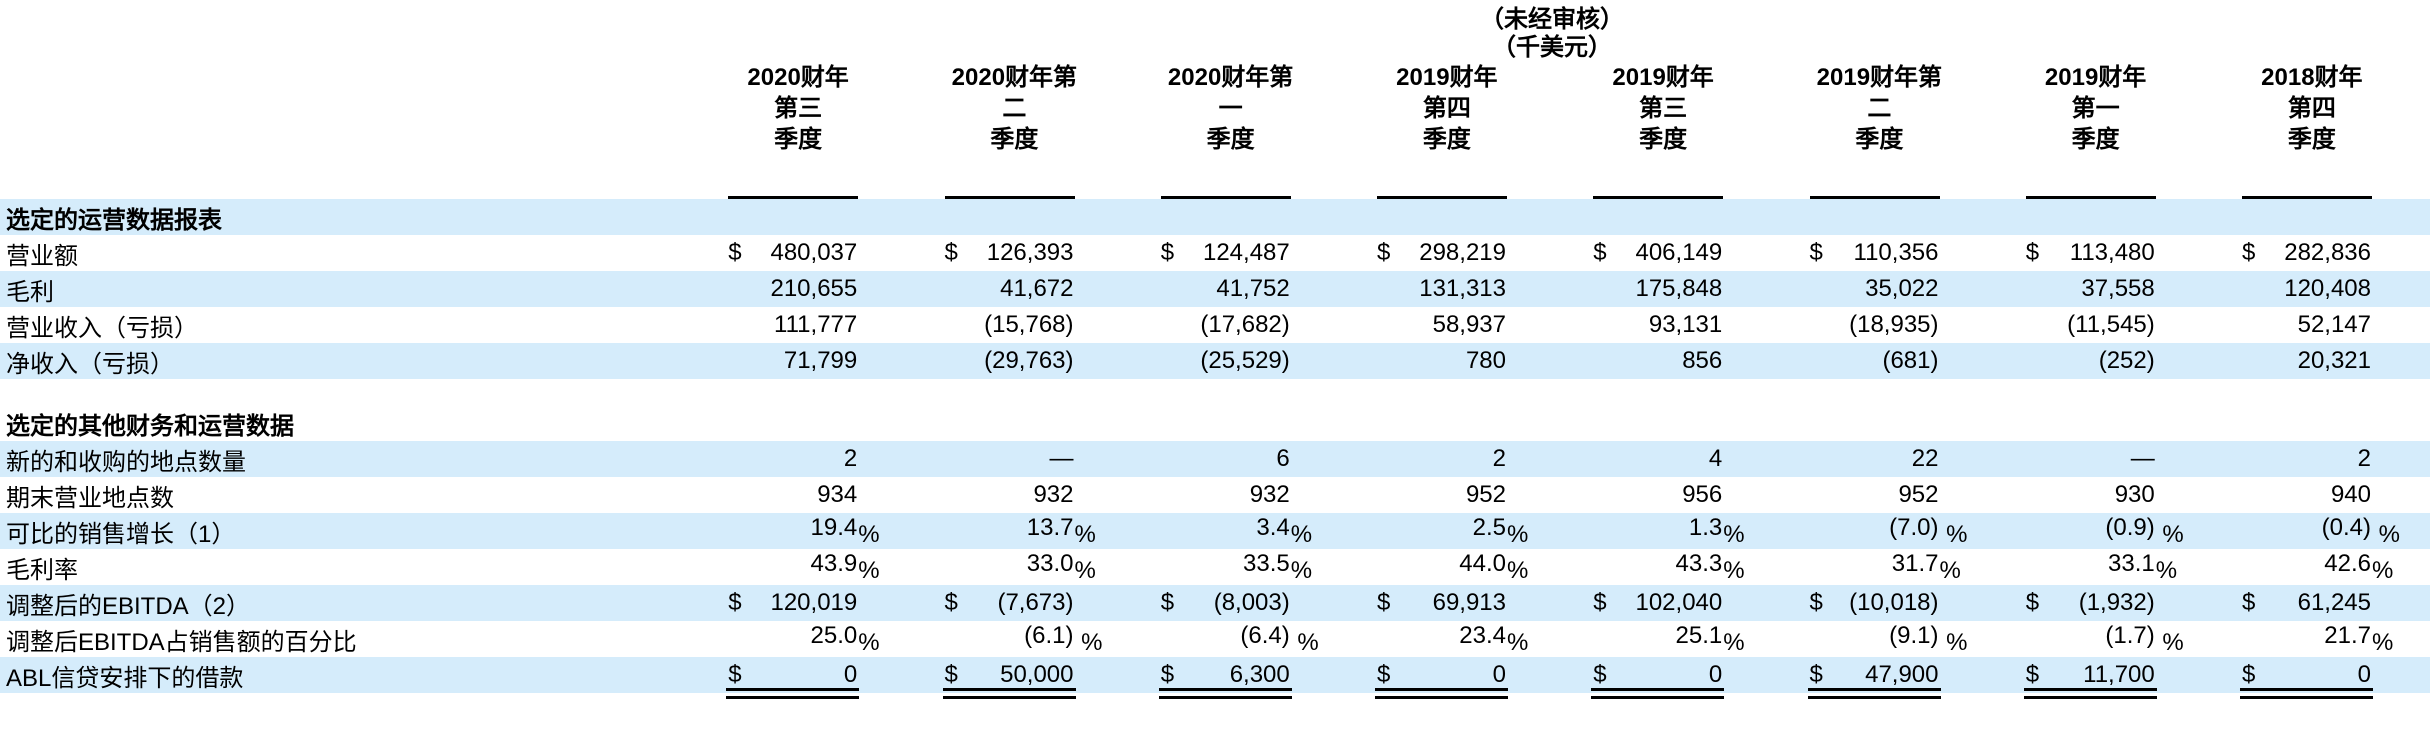 This screenshot has width=2430, height=740. Describe the element at coordinates (1657, 603) in the screenshot. I see `cell-underline-wrap: $102,040` at that location.